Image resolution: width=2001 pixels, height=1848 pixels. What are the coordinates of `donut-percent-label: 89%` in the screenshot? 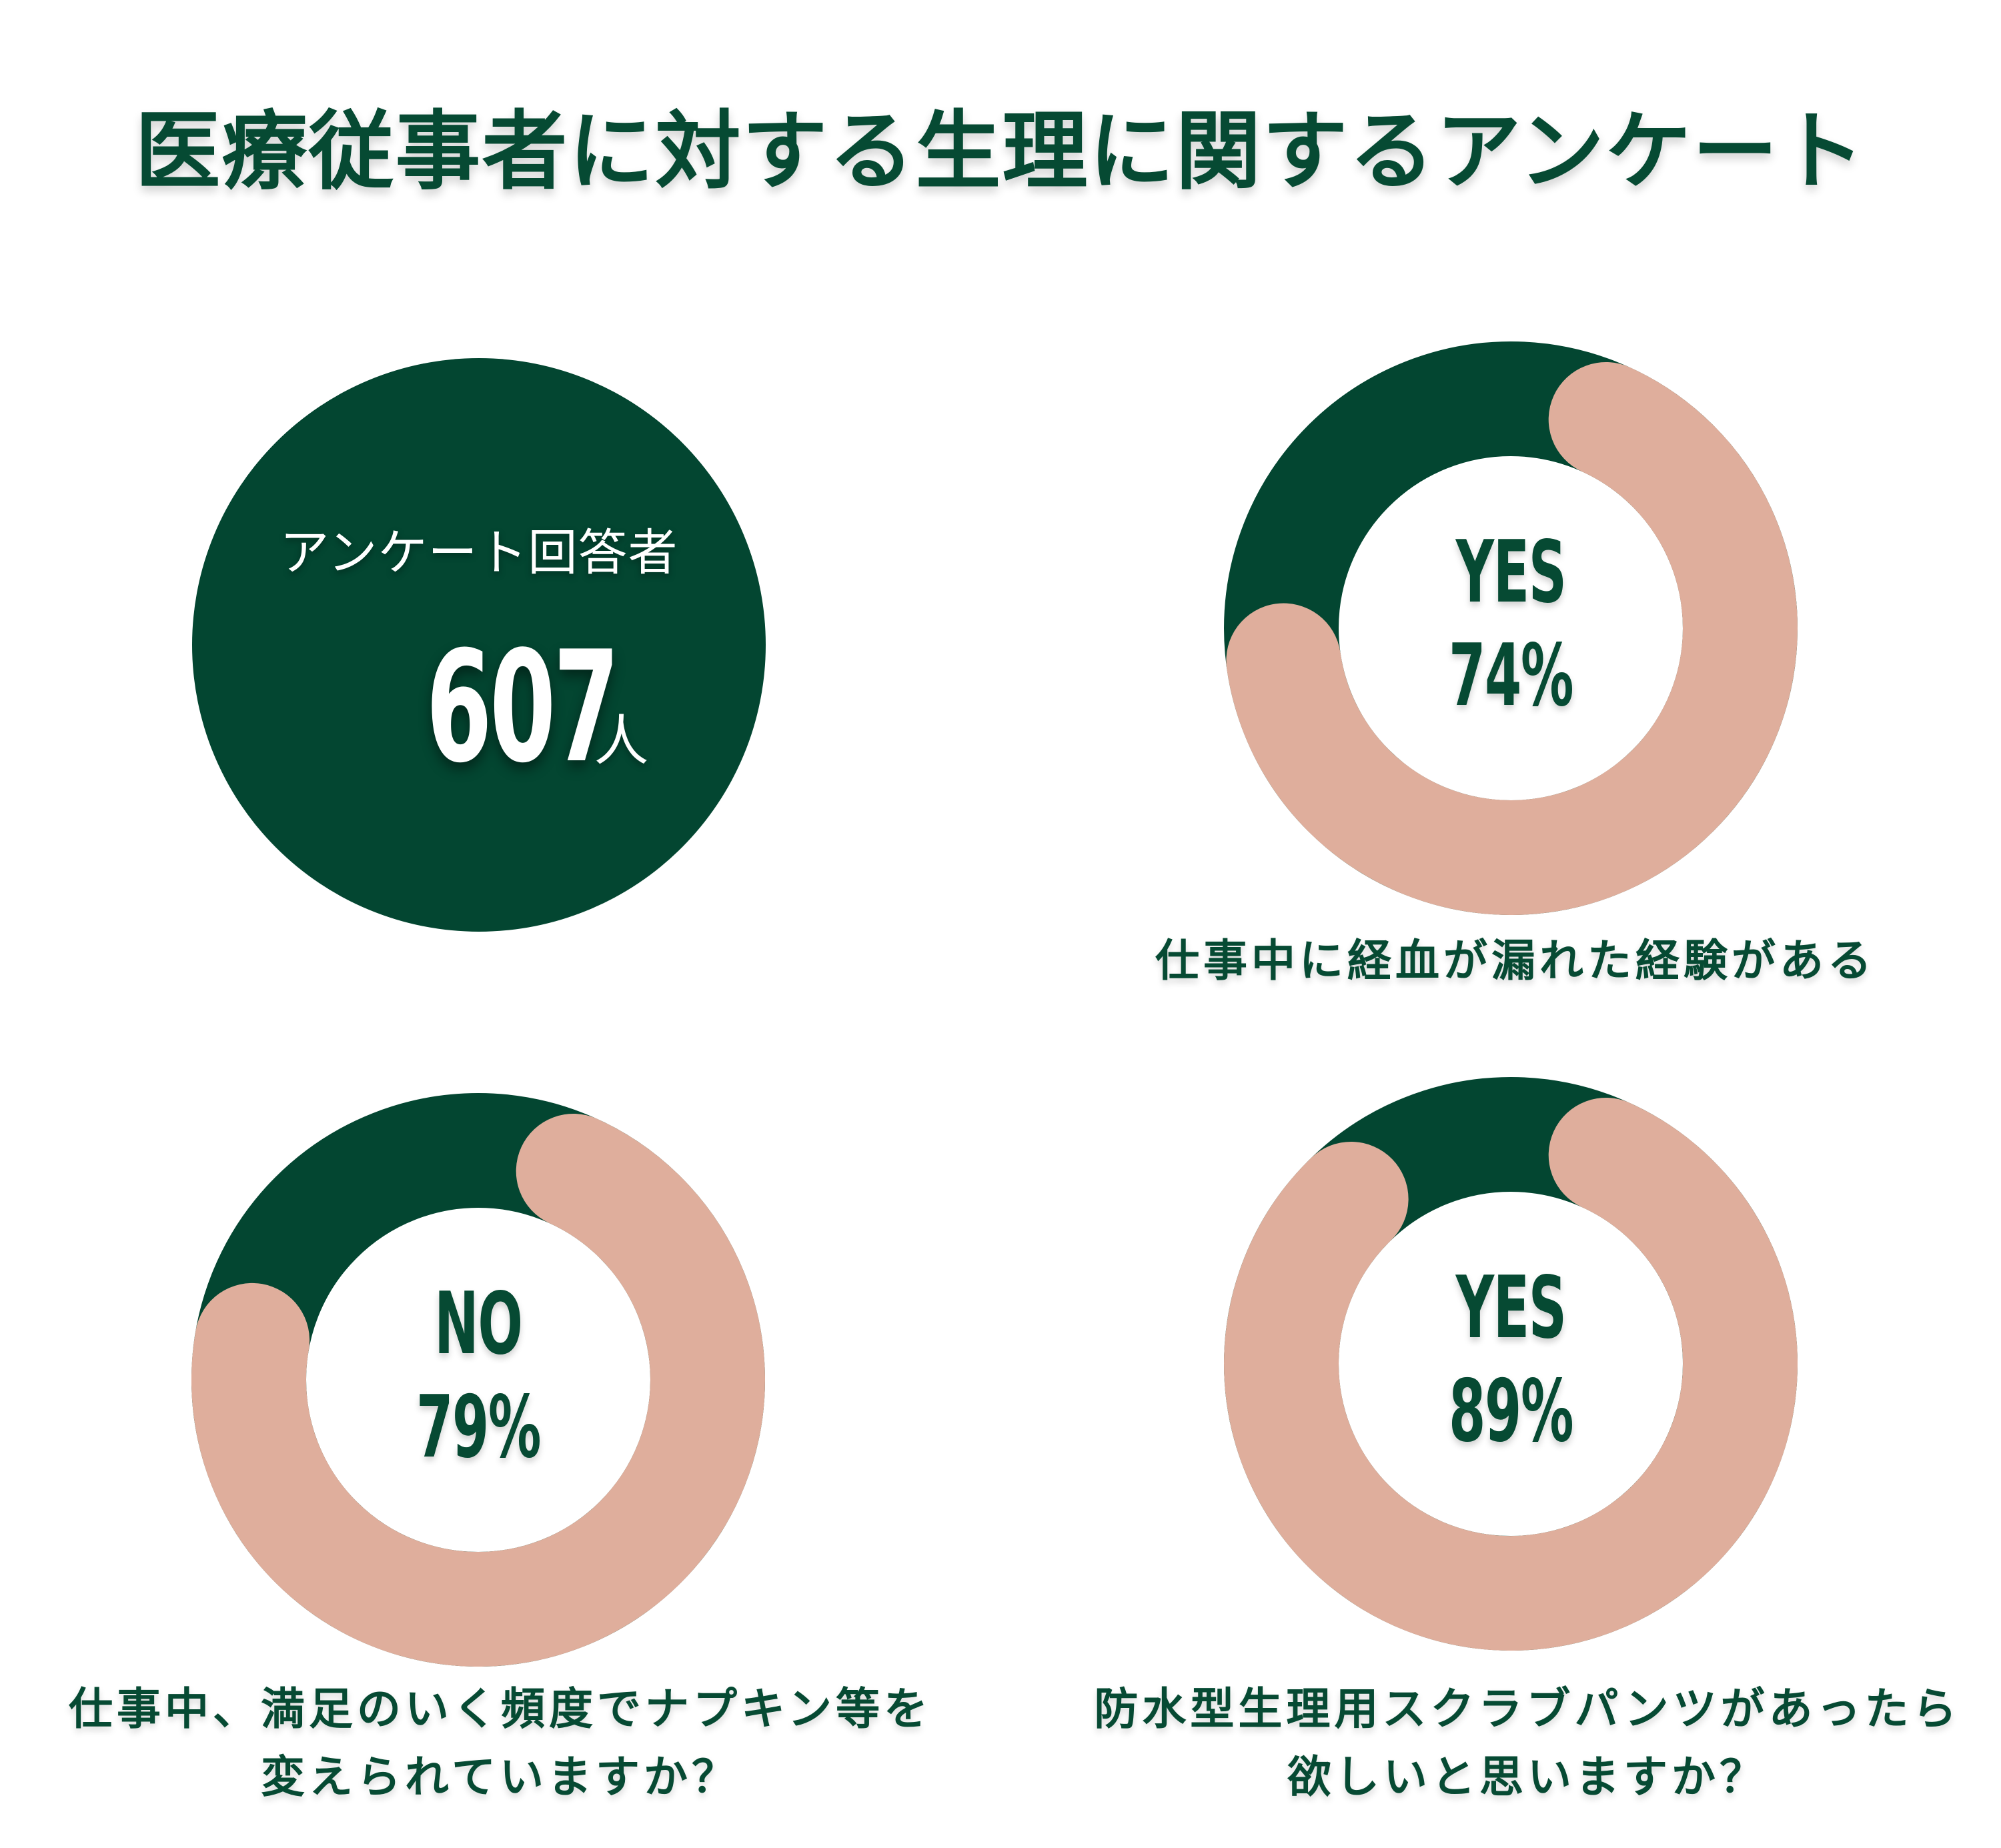 It's located at (1510, 1411).